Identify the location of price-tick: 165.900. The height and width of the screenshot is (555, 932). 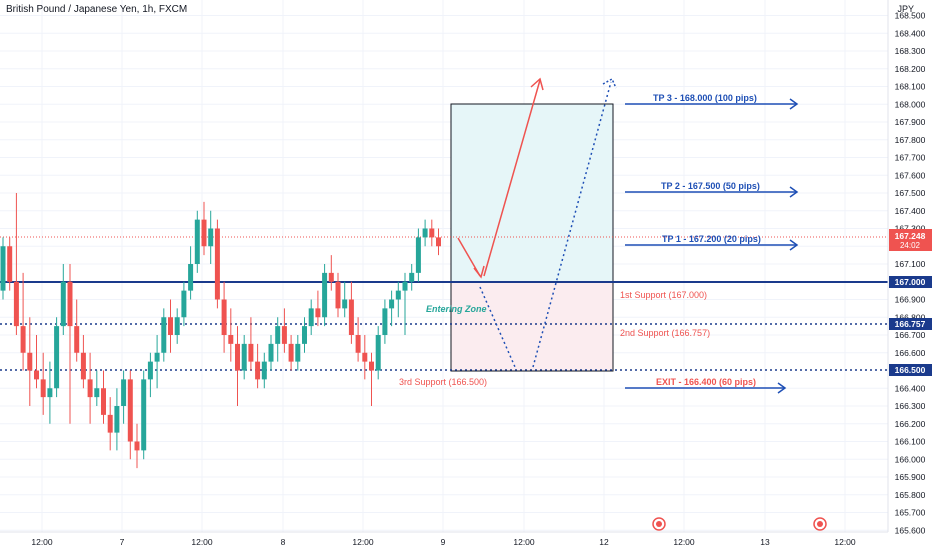
(910, 477).